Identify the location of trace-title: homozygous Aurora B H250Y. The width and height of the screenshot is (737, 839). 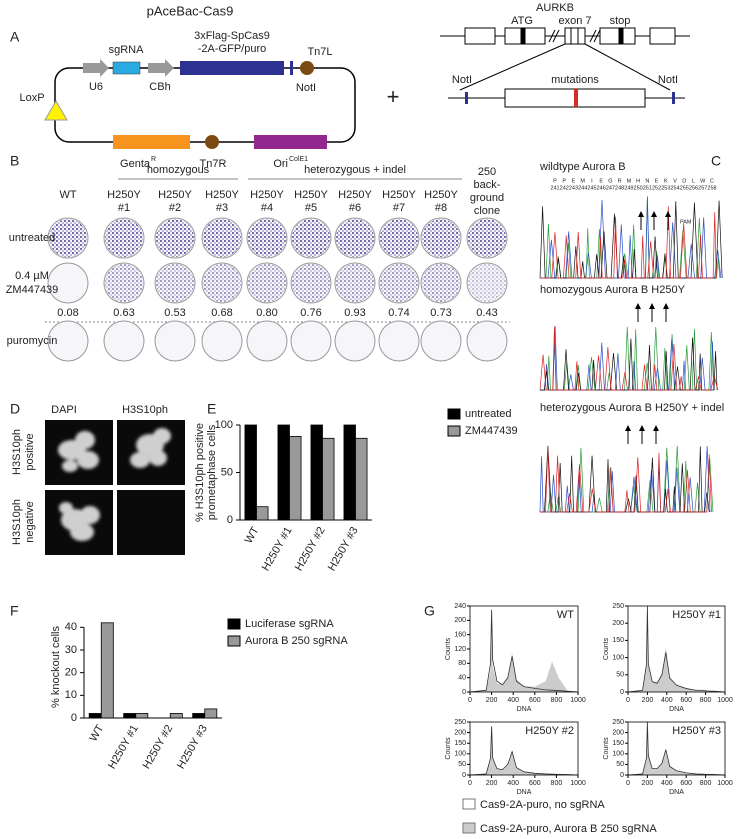
(613, 290).